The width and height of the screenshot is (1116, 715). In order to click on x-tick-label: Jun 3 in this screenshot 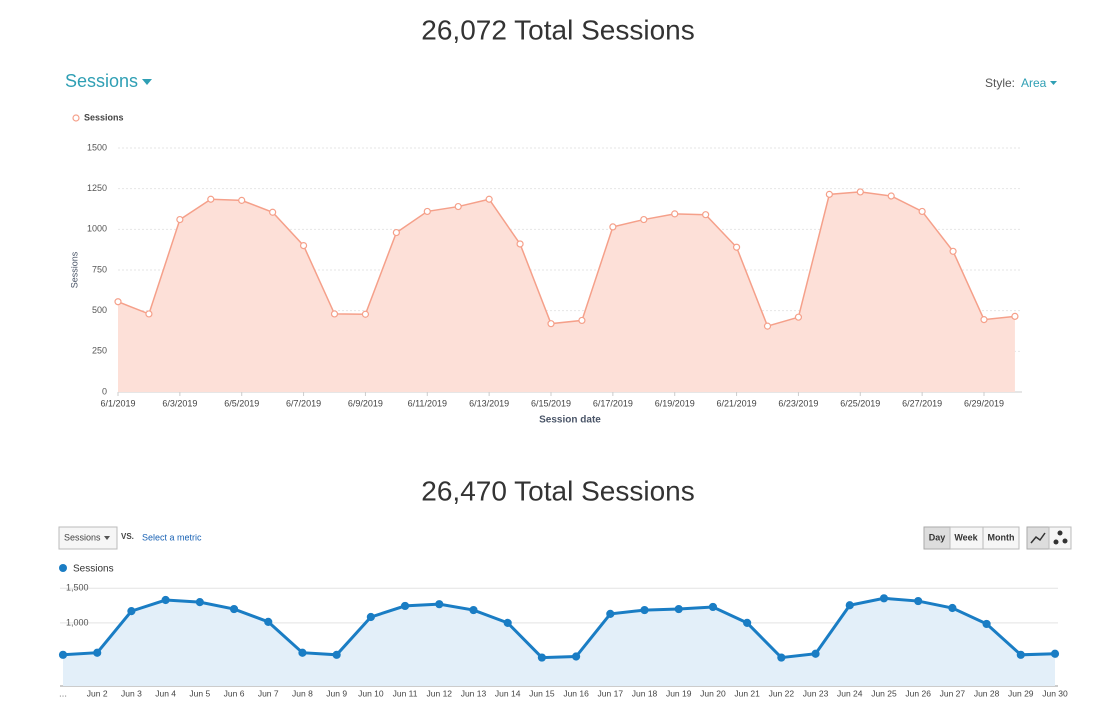, I will do `click(131, 693)`.